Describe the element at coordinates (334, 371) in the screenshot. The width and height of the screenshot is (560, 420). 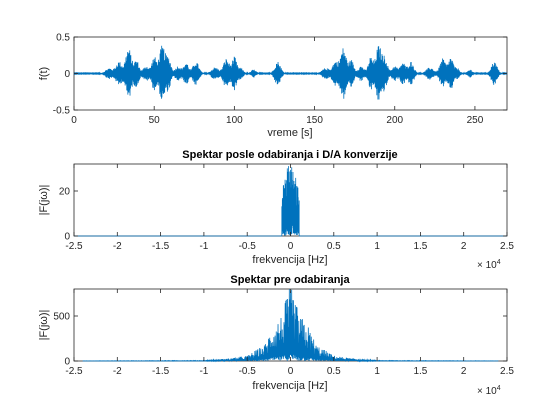
I see `spectrum-pre-x-tick-label: 0.5` at that location.